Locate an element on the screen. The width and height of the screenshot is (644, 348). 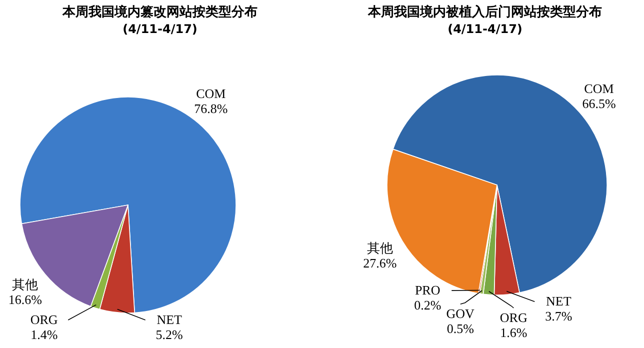
data-label: 5.2% is located at coordinates (170, 334).